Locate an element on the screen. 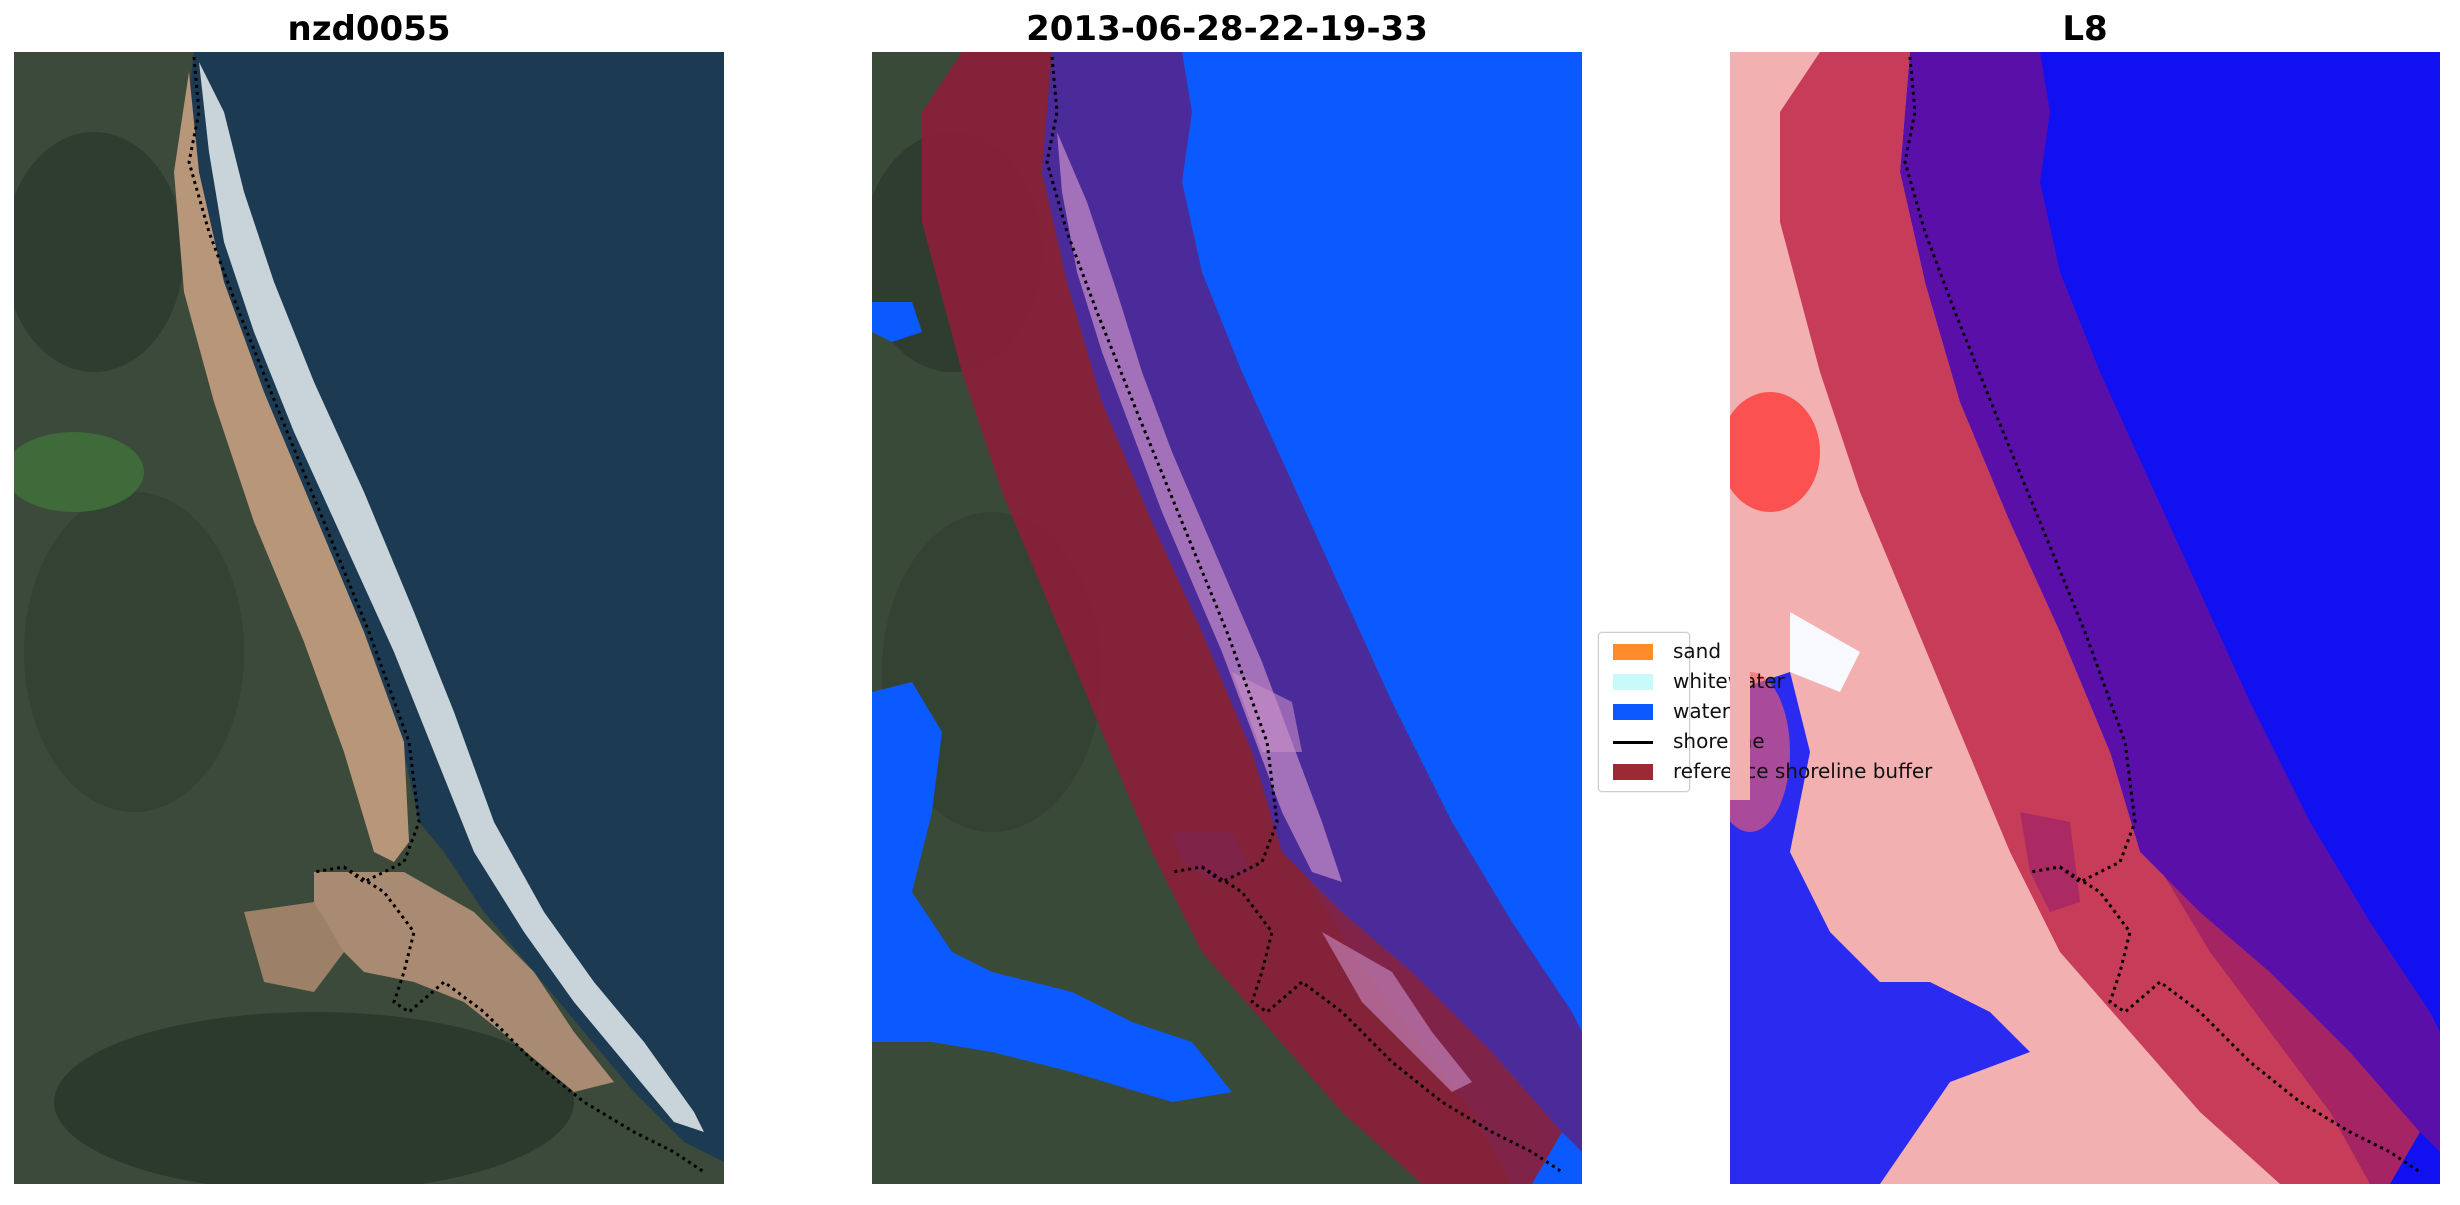  legend-item-water: water is located at coordinates (1677, 711).